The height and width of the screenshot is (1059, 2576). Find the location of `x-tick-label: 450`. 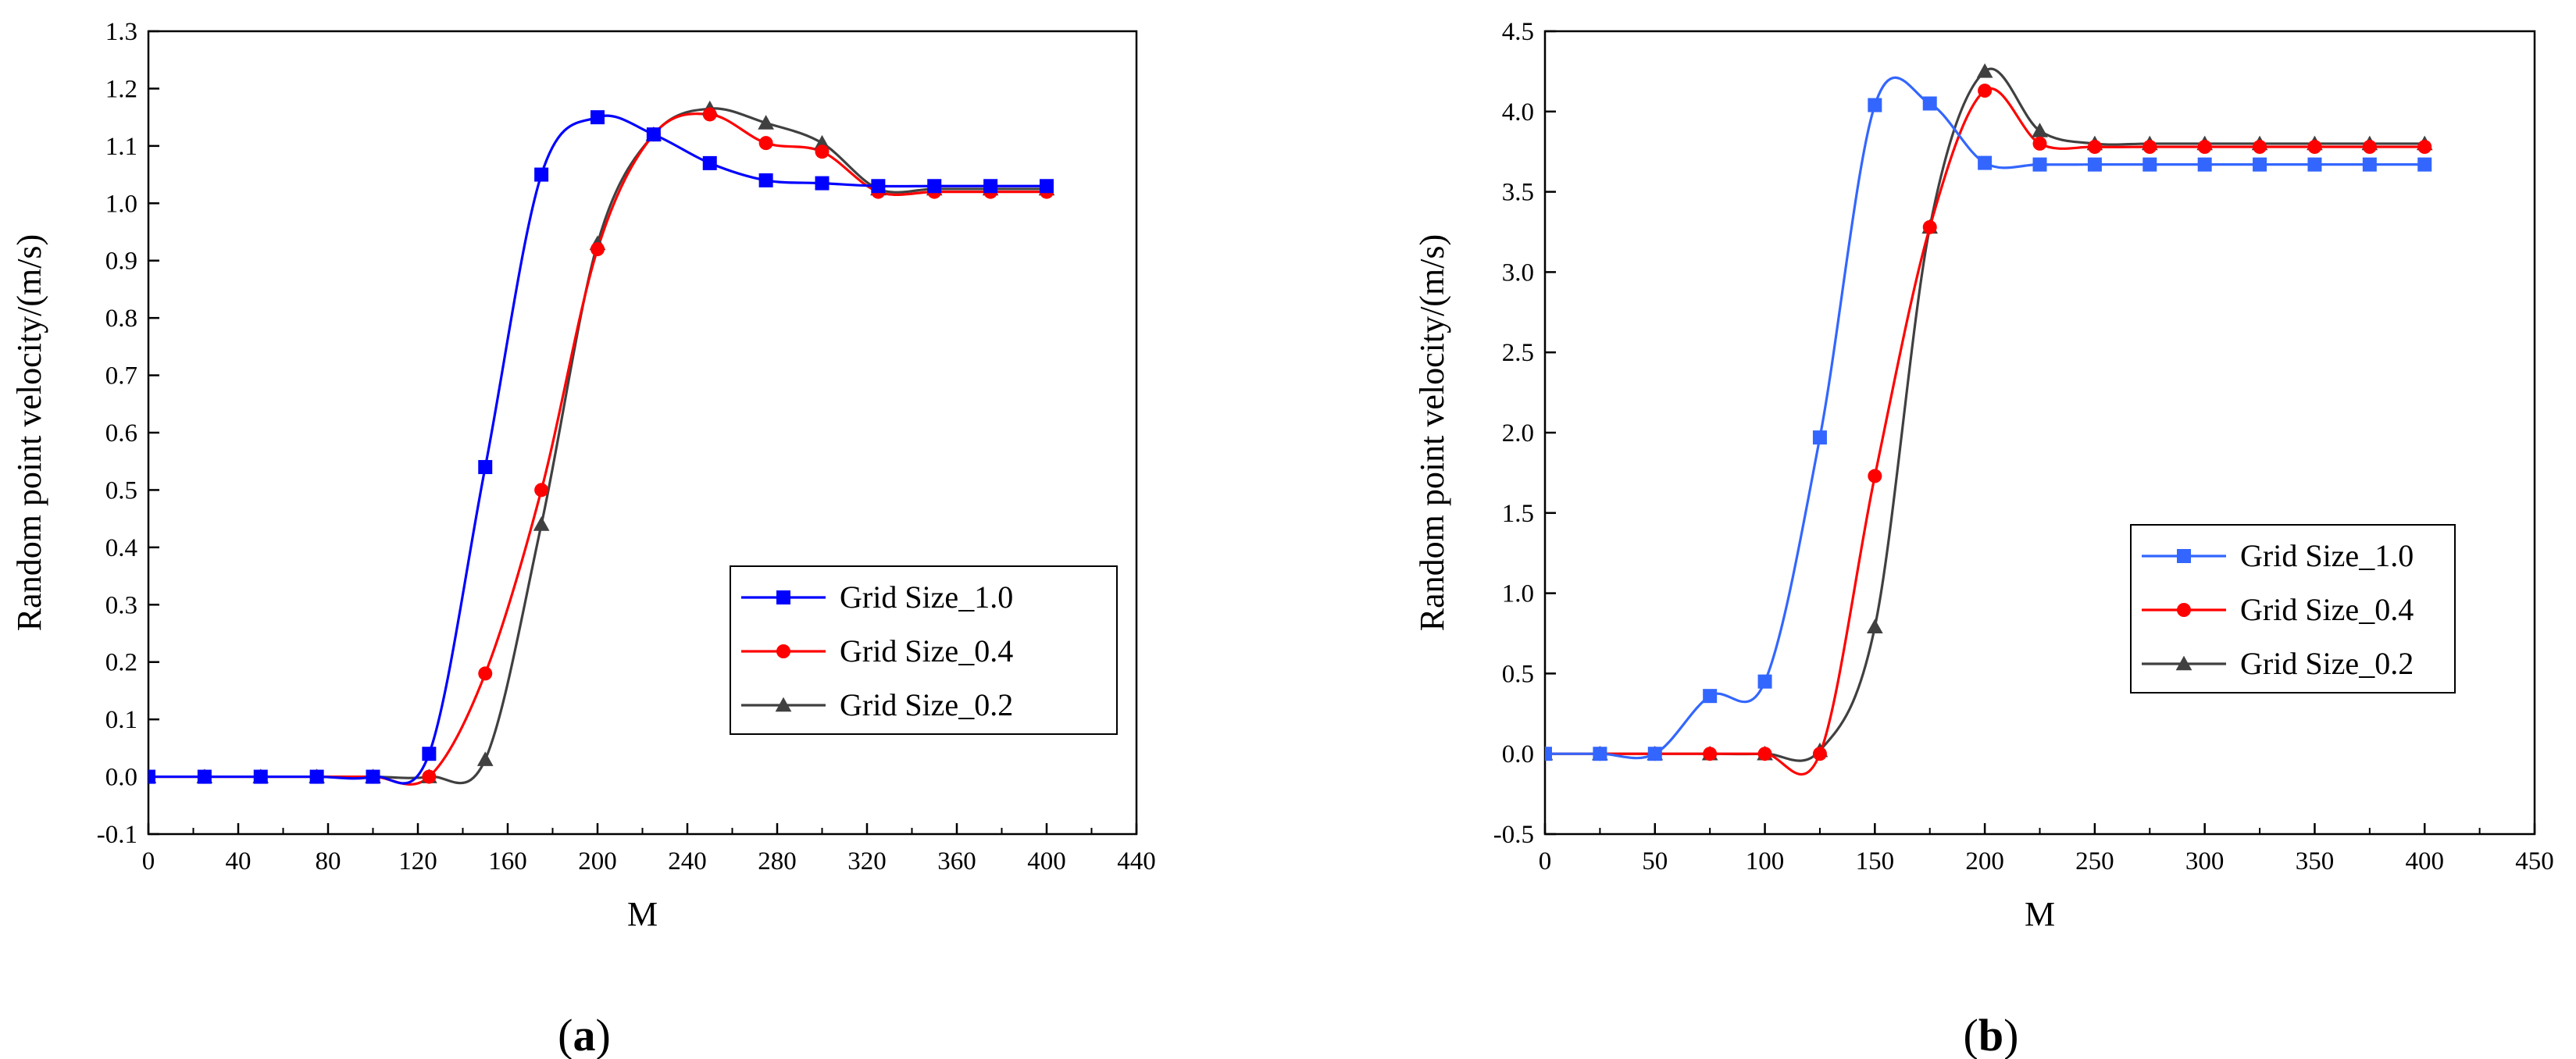

x-tick-label: 450 is located at coordinates (2534, 861).